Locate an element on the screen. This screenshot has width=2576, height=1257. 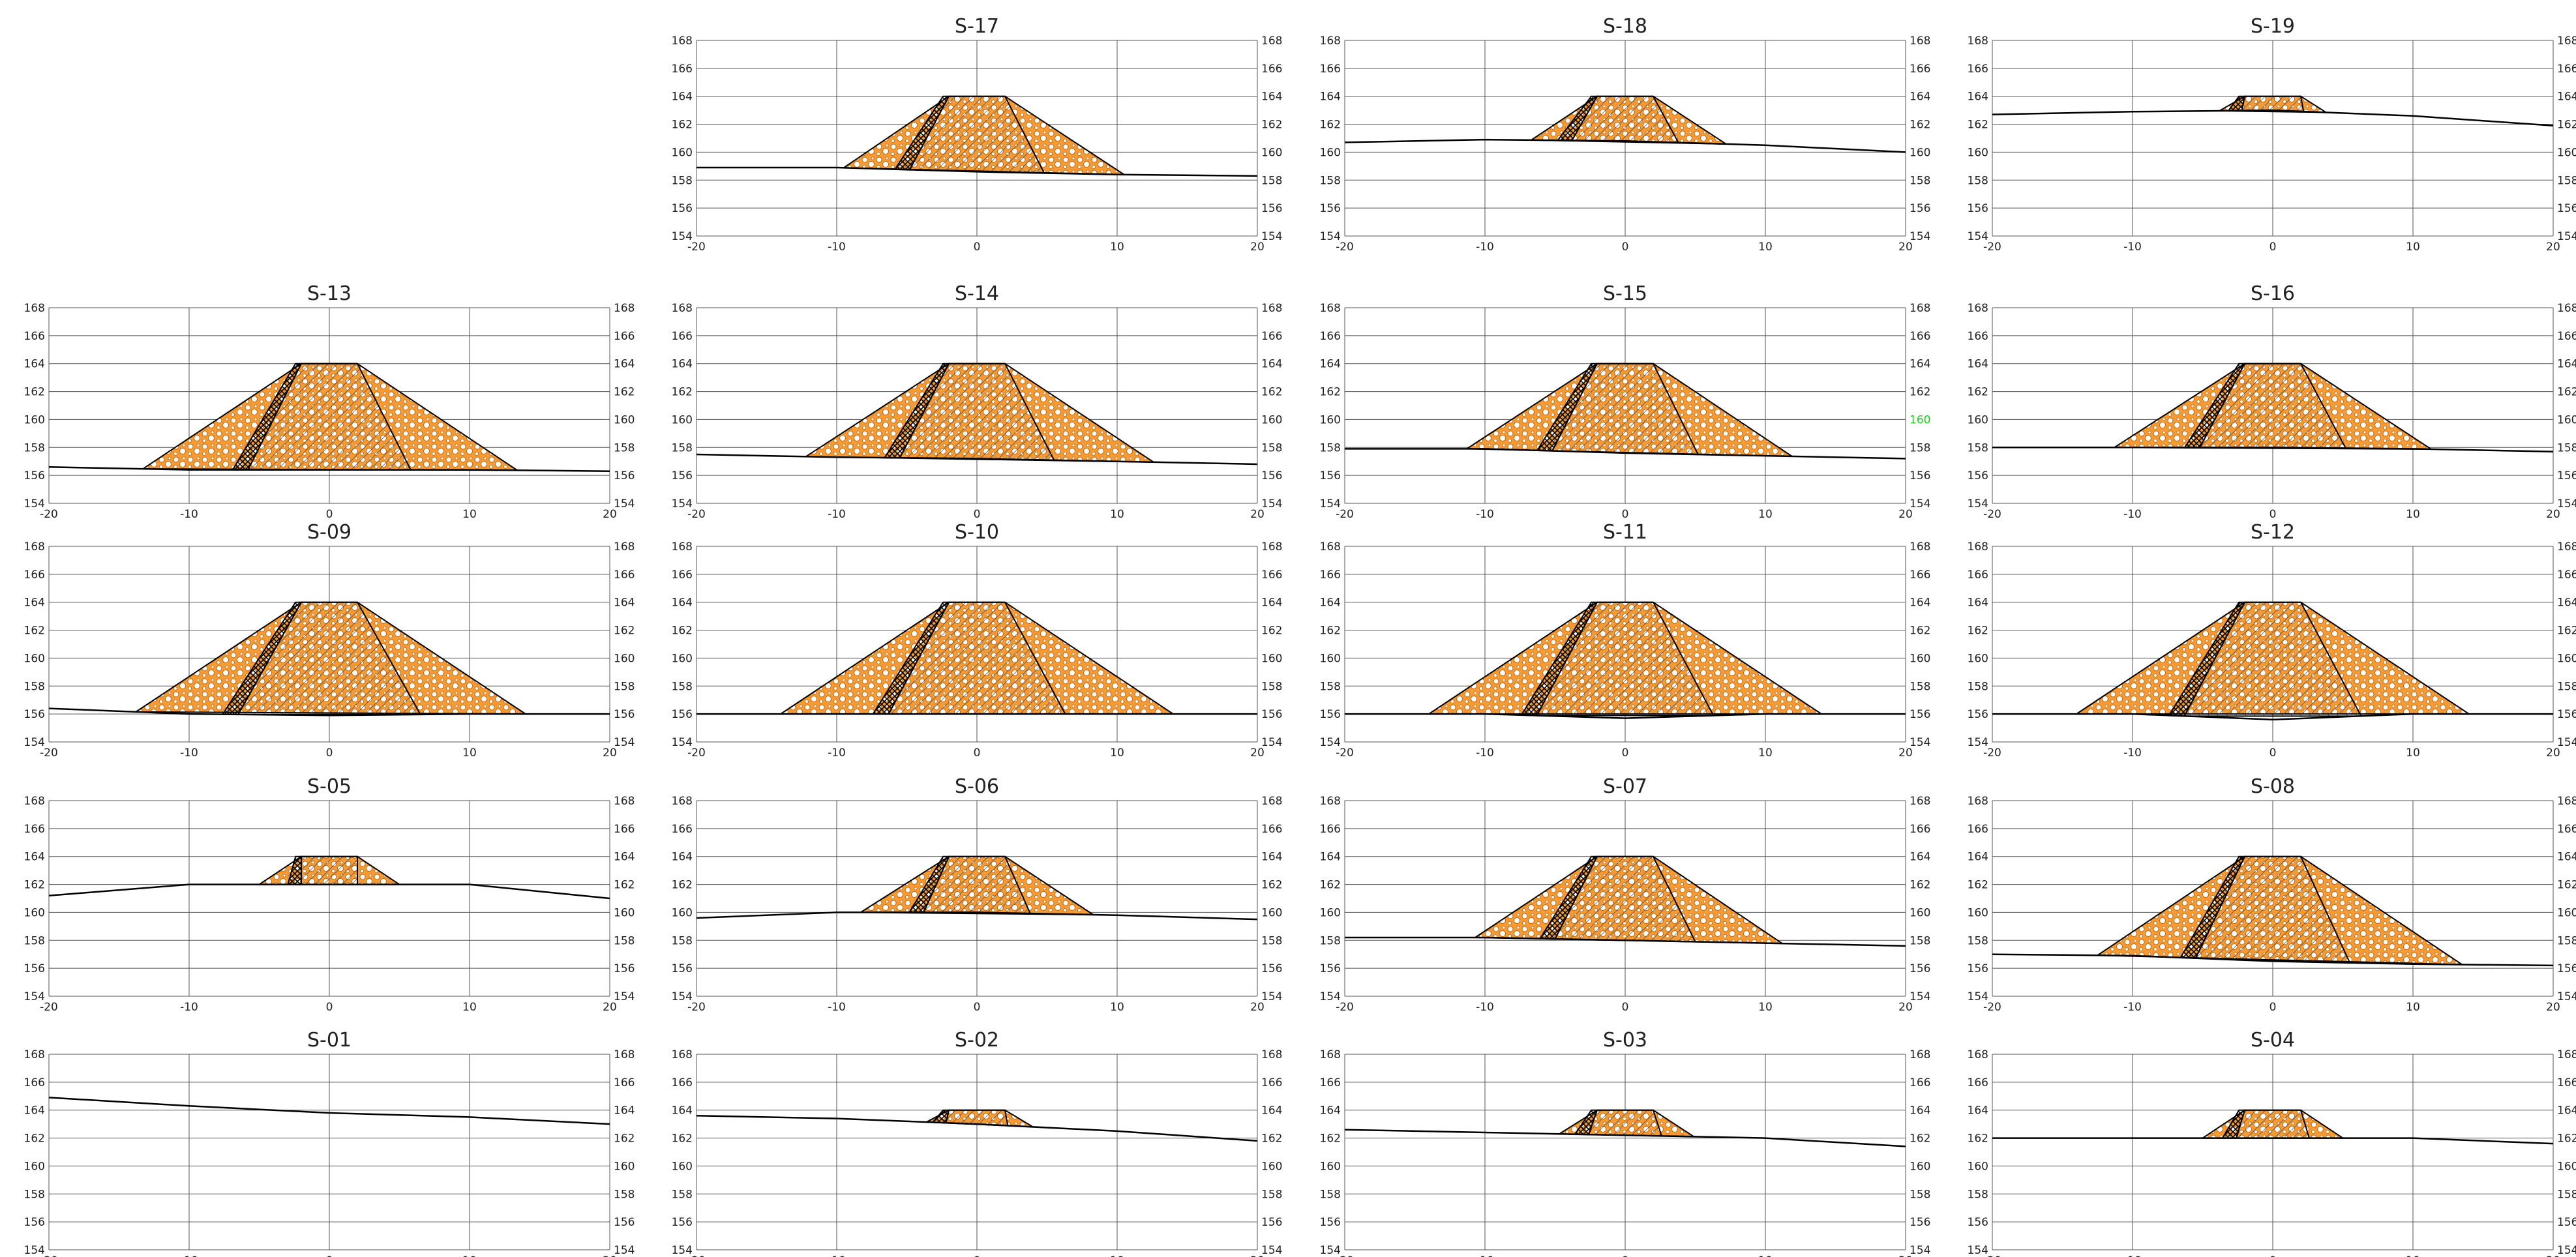
section-title: S-17 is located at coordinates (977, 27).